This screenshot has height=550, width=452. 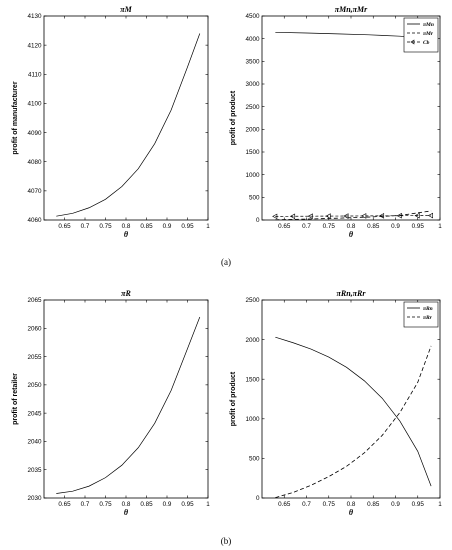 I want to click on chart-title: πMn,πMr, so click(x=351, y=9).